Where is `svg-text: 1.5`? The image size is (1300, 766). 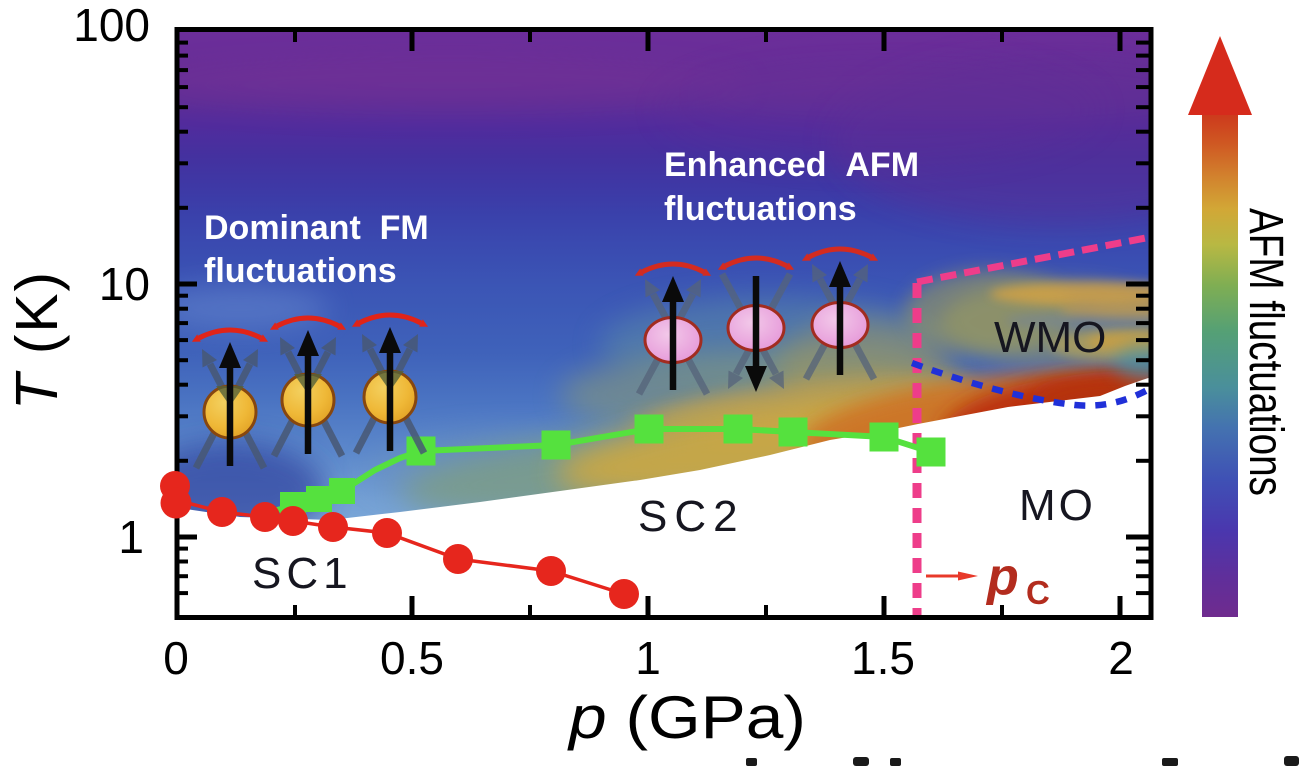 svg-text: 1.5 is located at coordinates (883, 658).